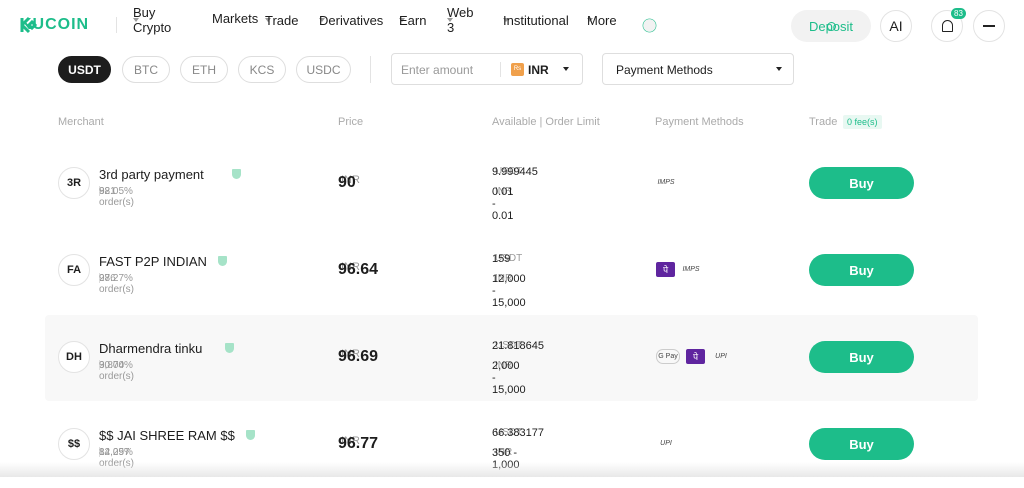  I want to click on price-value: 96.77, so click(358, 443).